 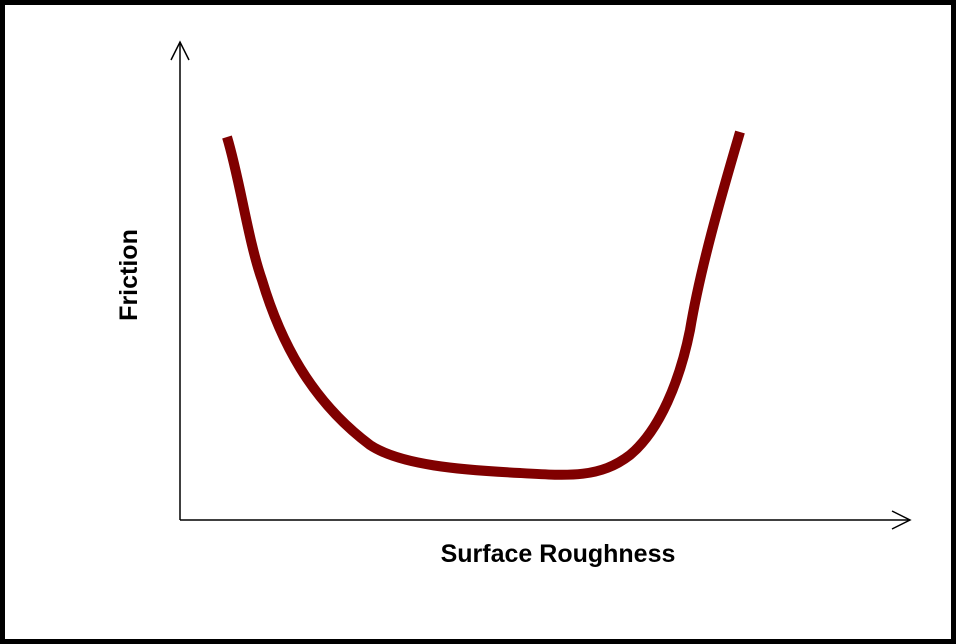 What do you see at coordinates (558, 554) in the screenshot?
I see `x-axis-label: Surface Roughness` at bounding box center [558, 554].